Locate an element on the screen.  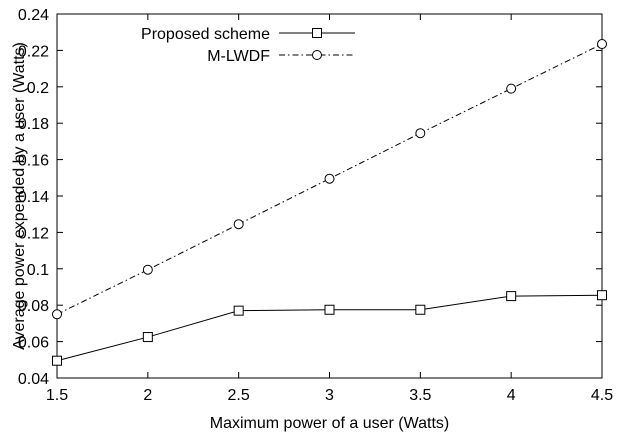
y-axis-label: Average power expended by a user (Watts) is located at coordinates (19, 196).